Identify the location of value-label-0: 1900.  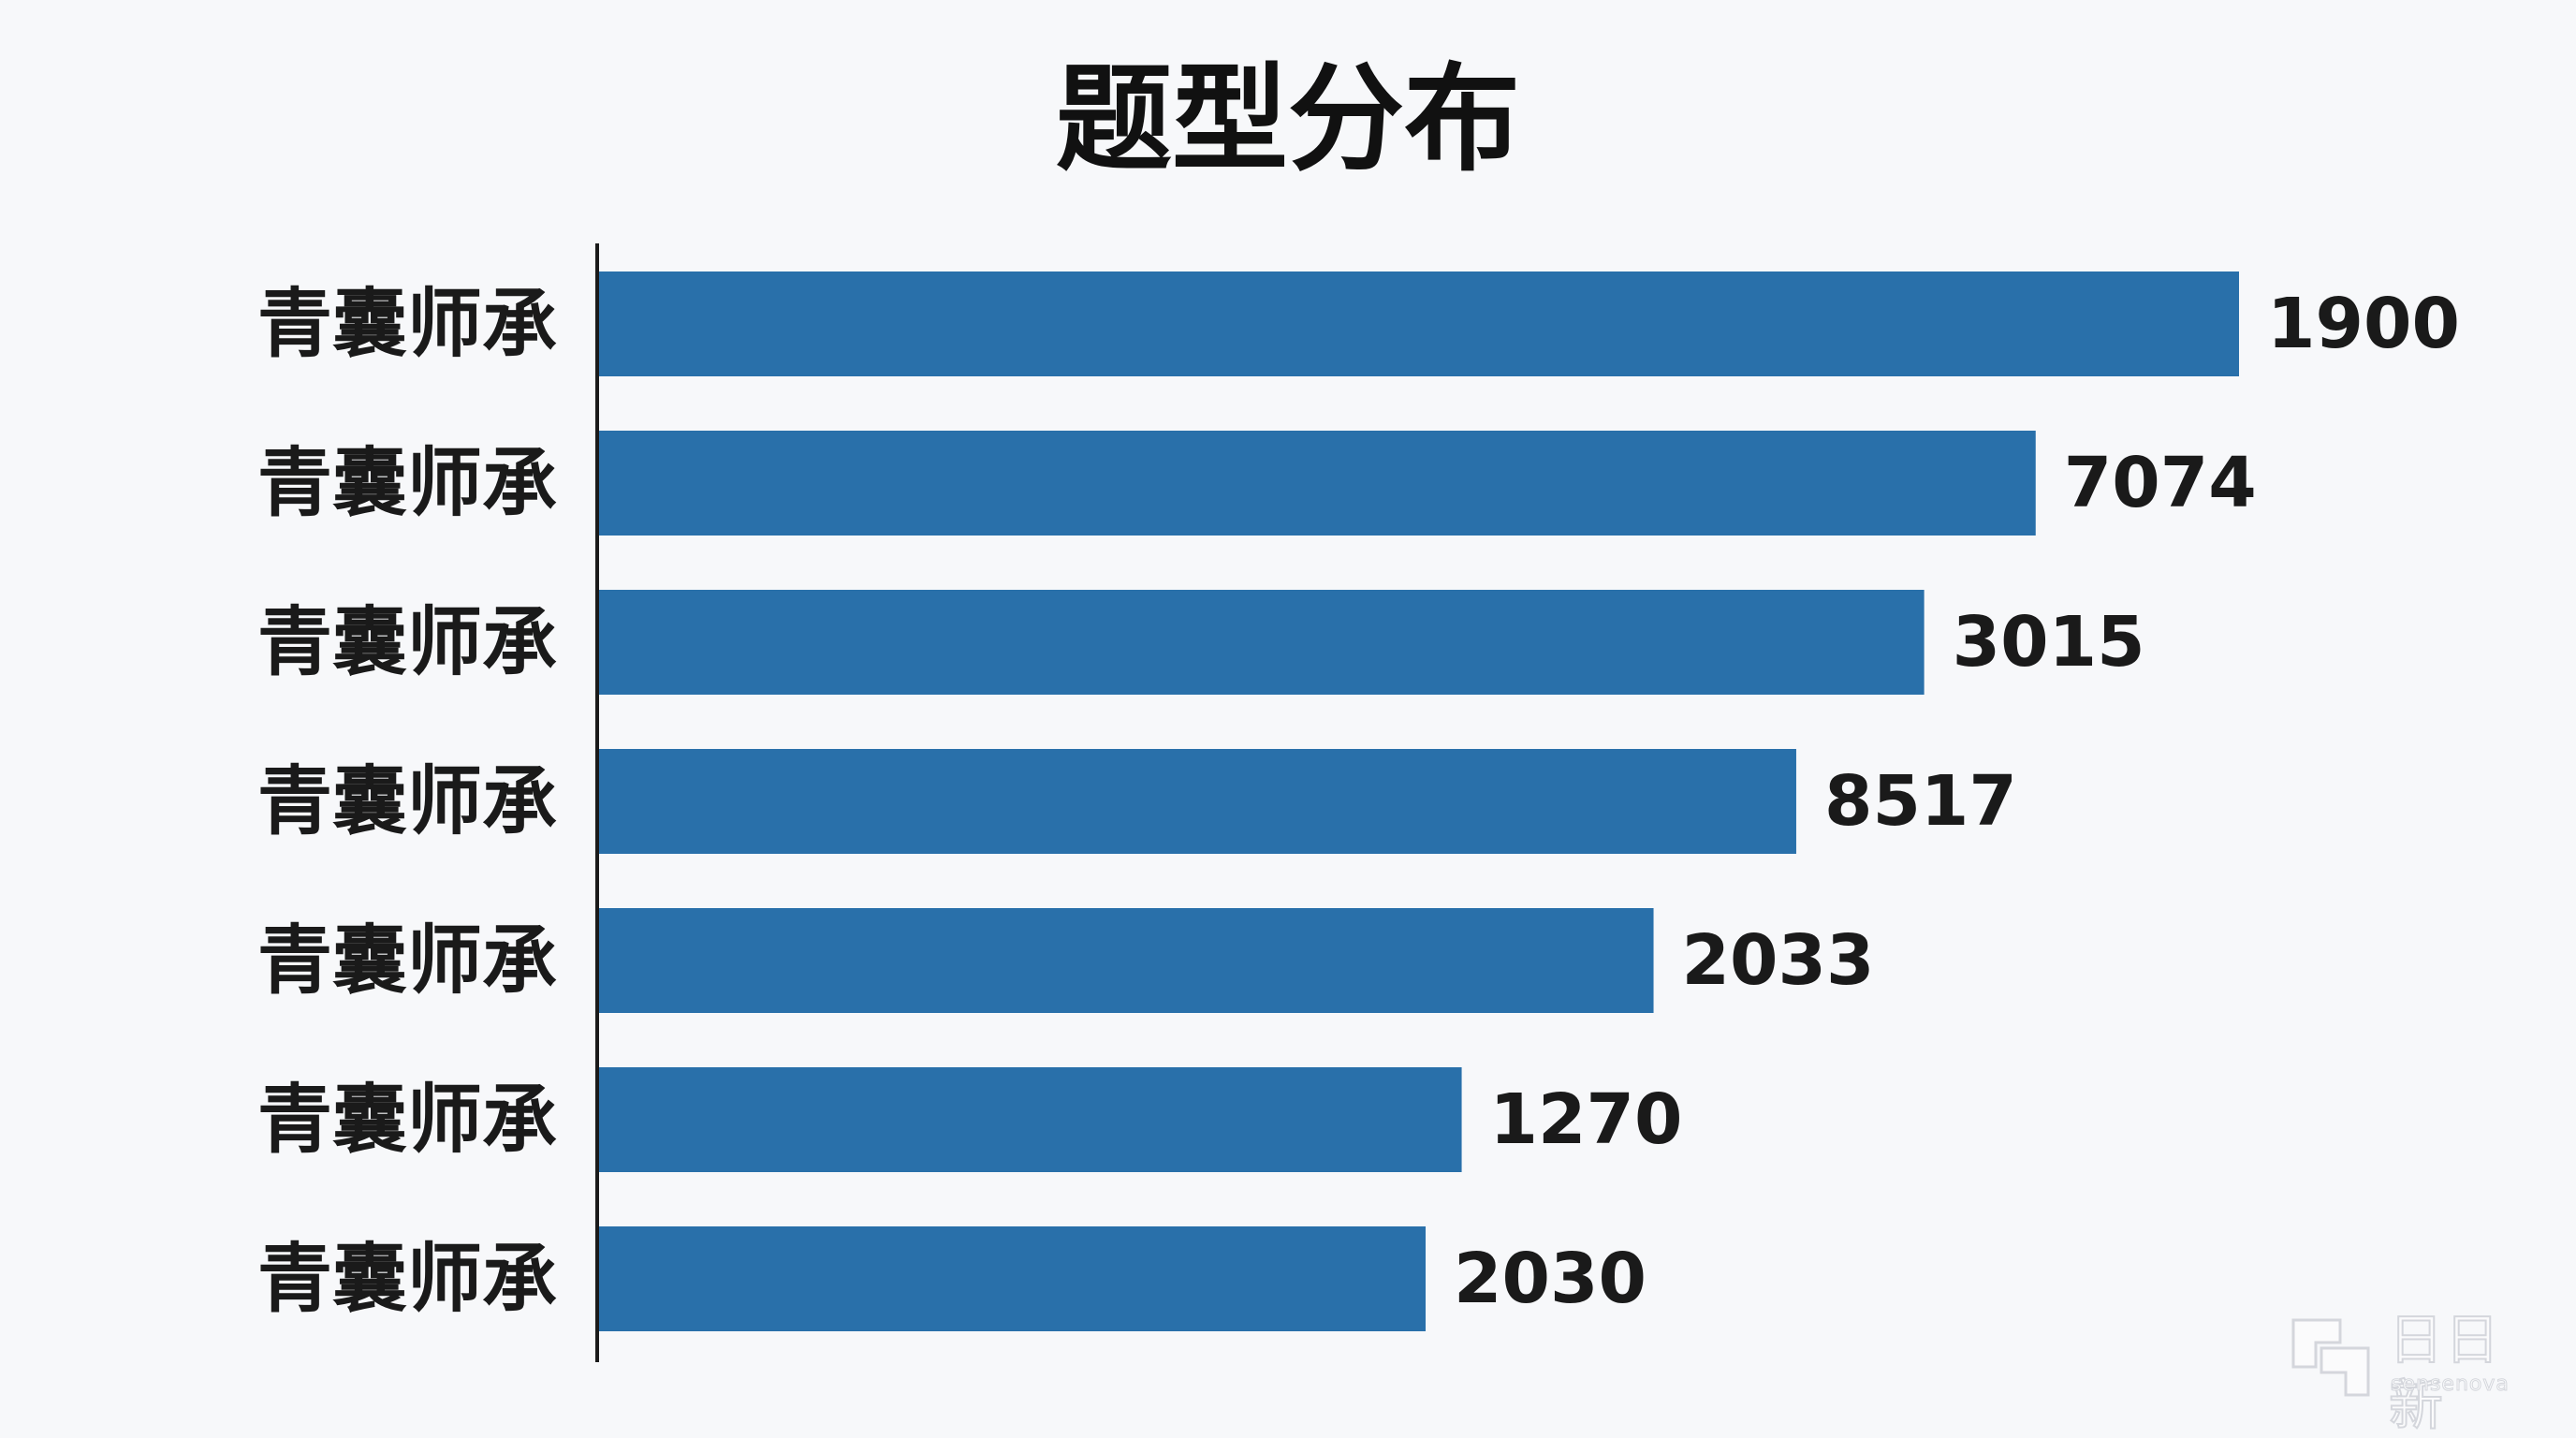
(2363, 324).